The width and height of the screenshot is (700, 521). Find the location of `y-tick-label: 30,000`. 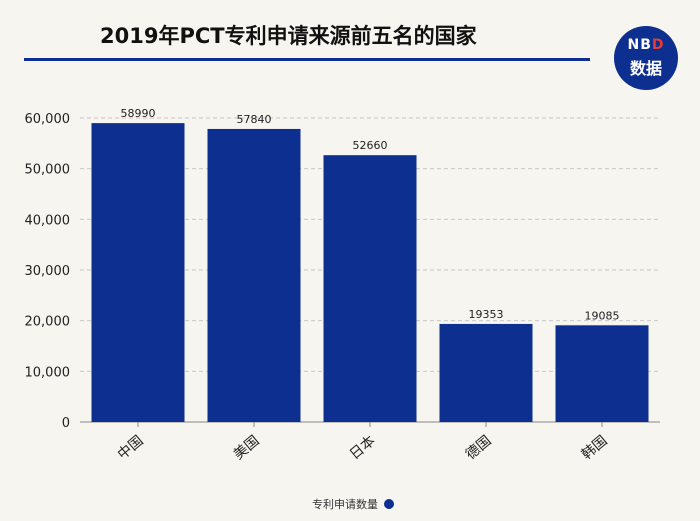

y-tick-label: 30,000 is located at coordinates (48, 271).